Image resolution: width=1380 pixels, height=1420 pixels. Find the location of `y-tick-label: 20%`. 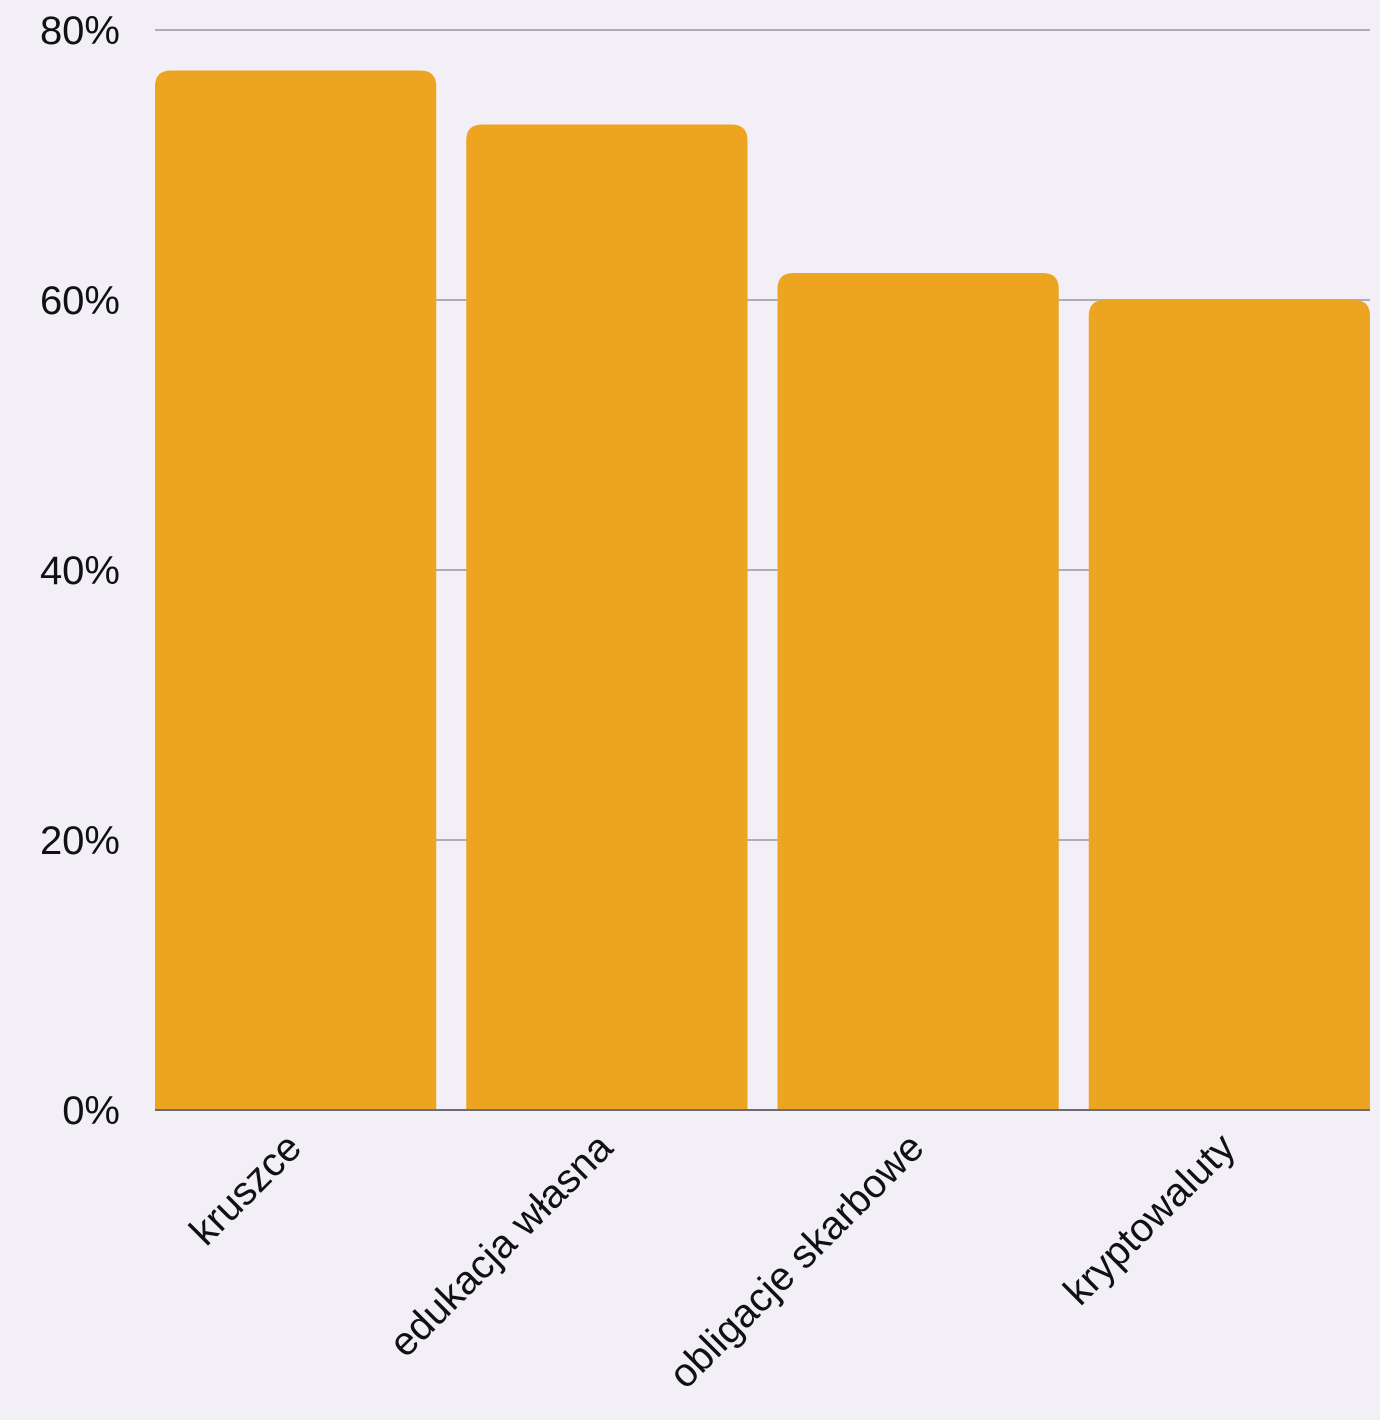

y-tick-label: 20% is located at coordinates (80, 841).